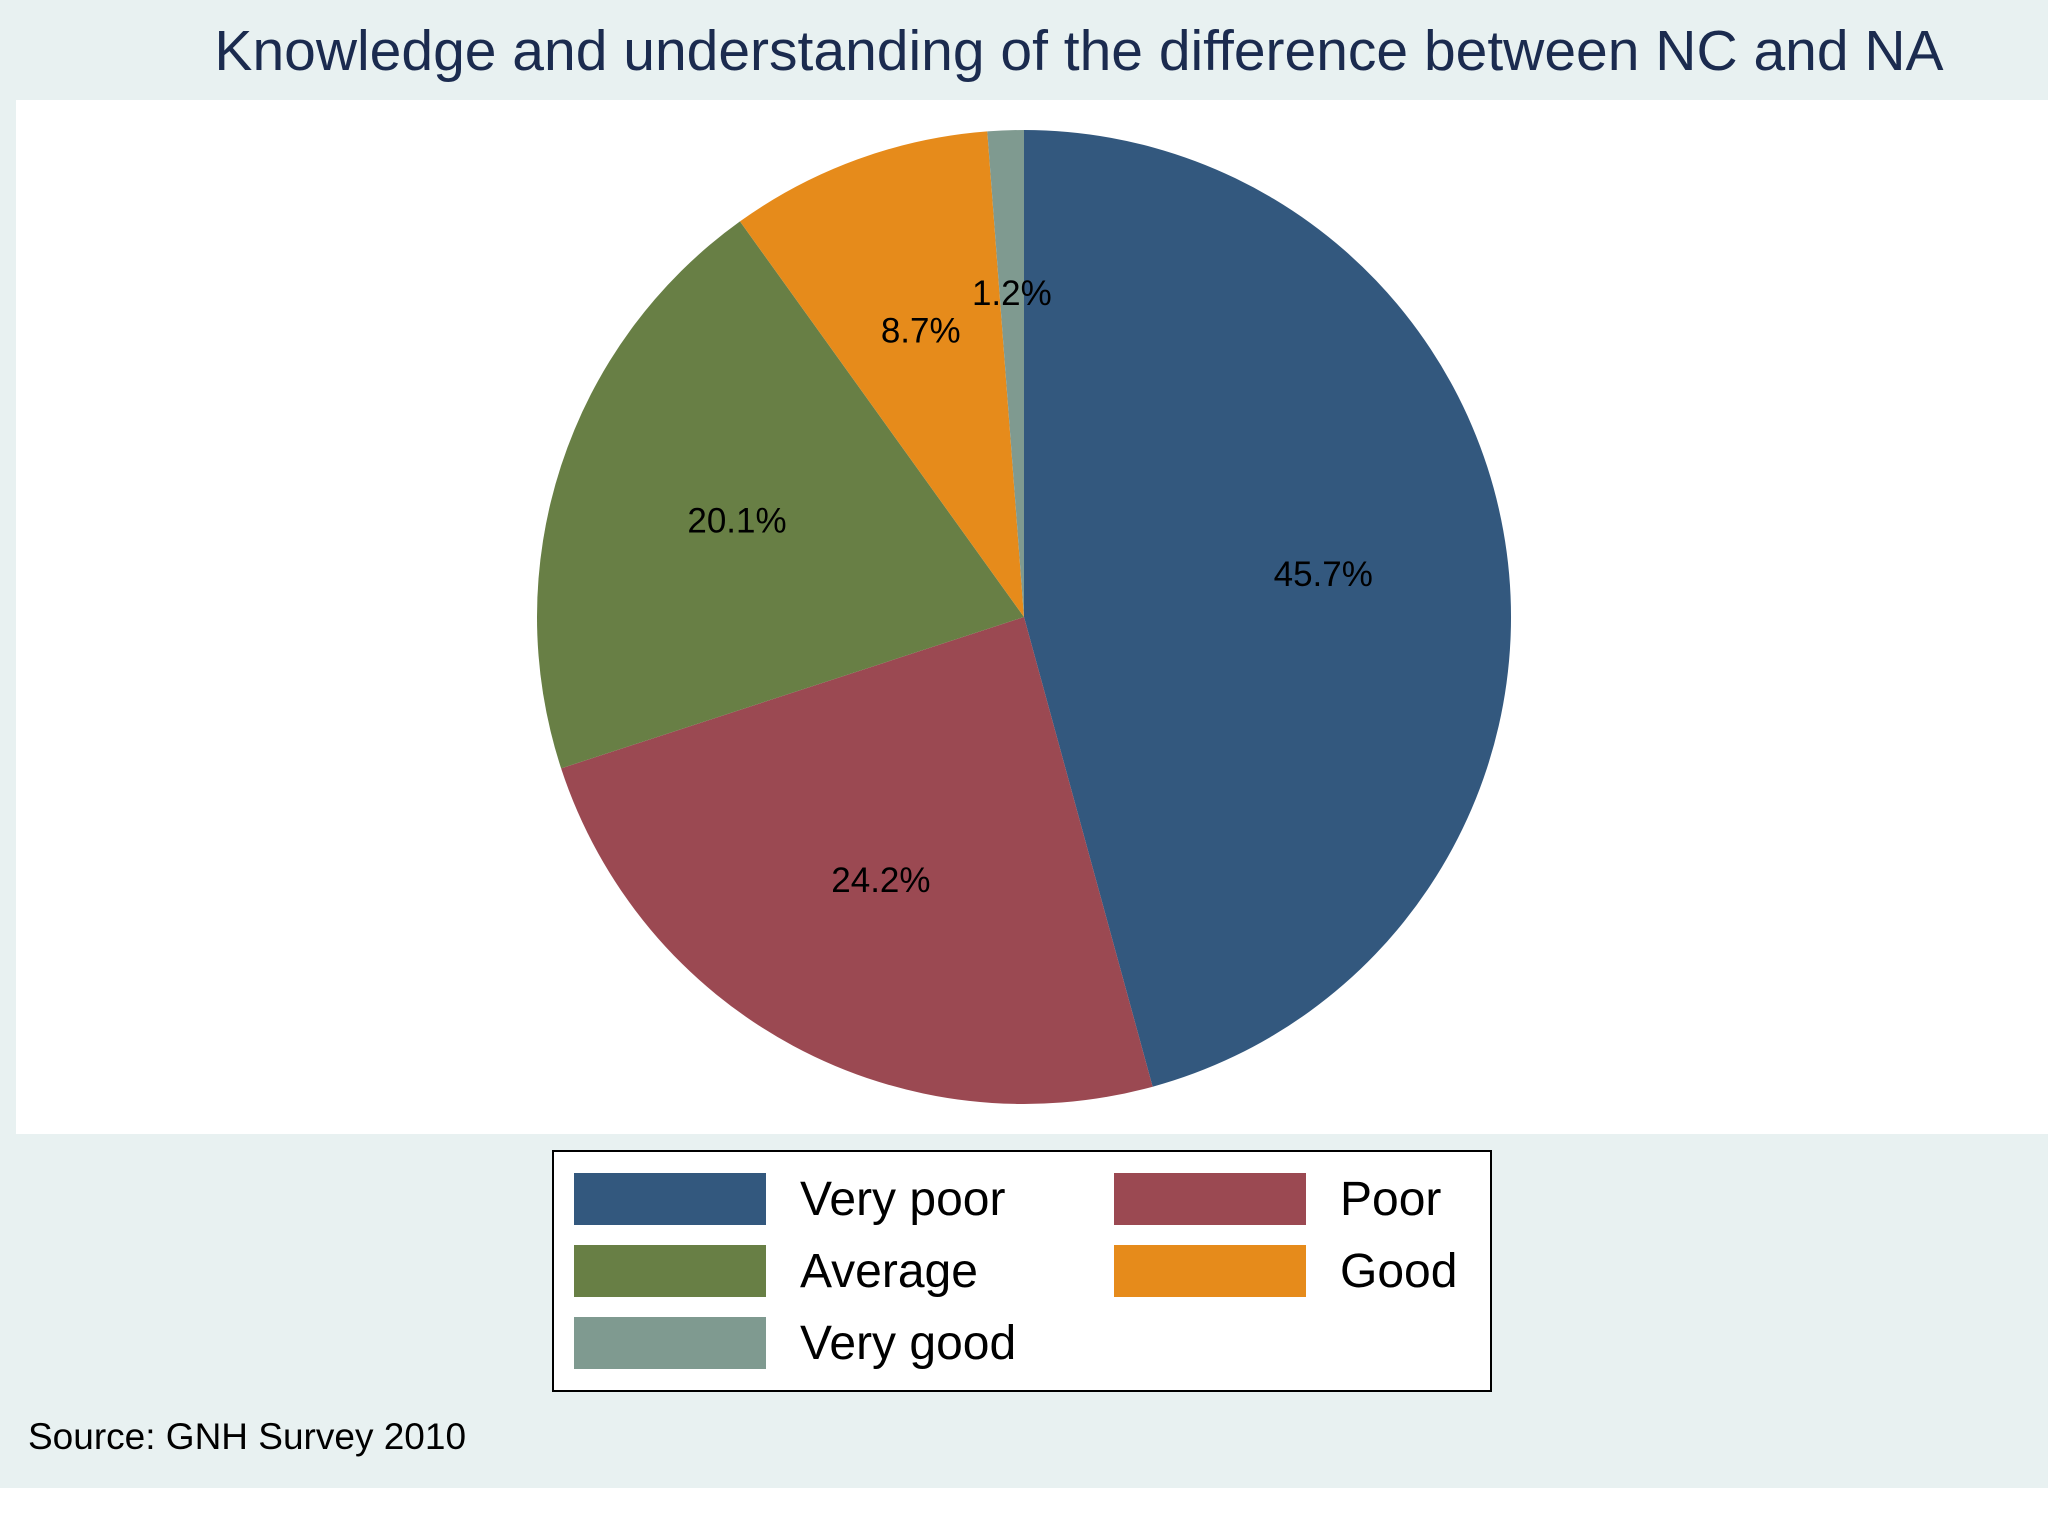  What do you see at coordinates (789, 1199) in the screenshot?
I see `legend-item-very-poor: Very poor` at bounding box center [789, 1199].